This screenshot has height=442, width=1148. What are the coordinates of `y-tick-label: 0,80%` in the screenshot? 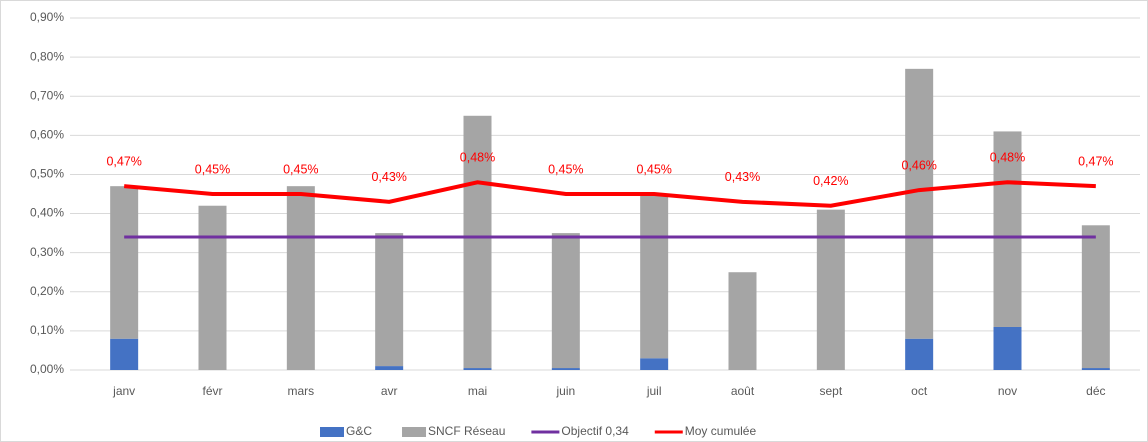 It's located at (47, 56).